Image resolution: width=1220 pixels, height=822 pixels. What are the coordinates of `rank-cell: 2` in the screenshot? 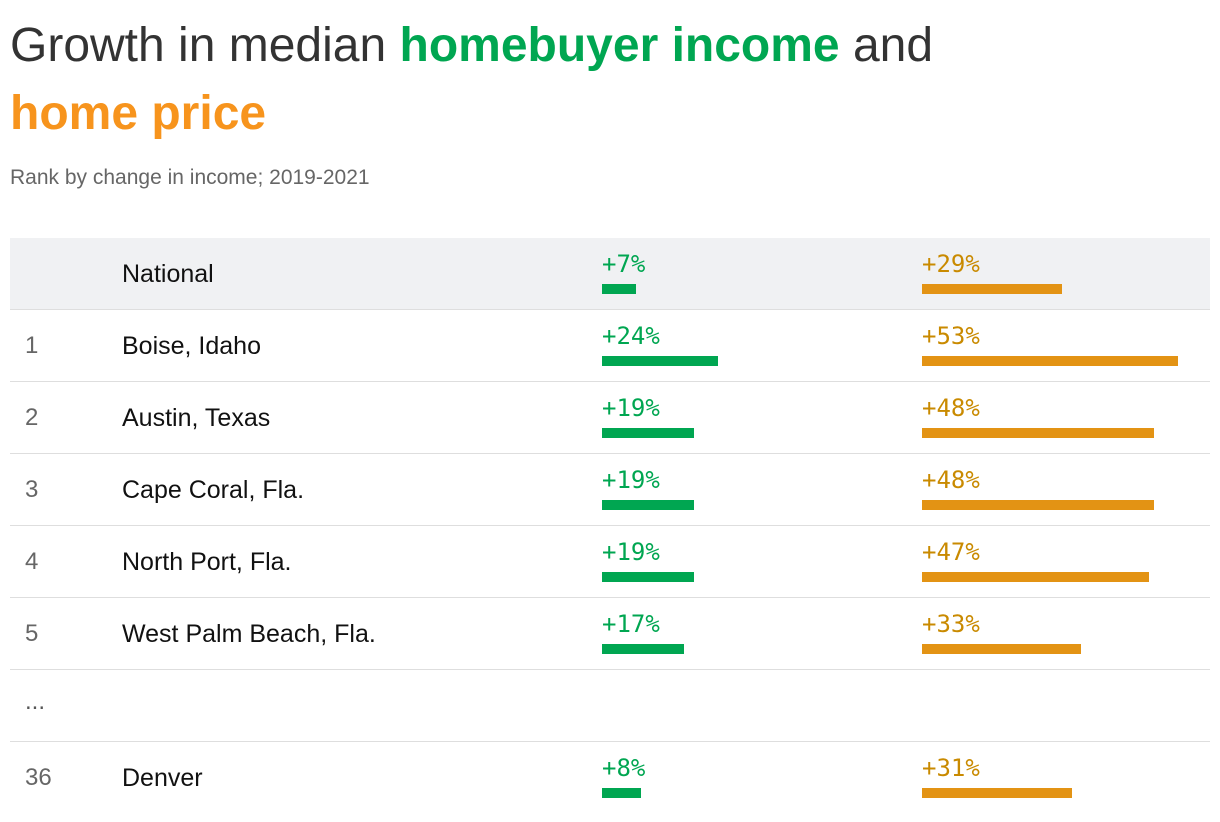 It's located at (32, 417).